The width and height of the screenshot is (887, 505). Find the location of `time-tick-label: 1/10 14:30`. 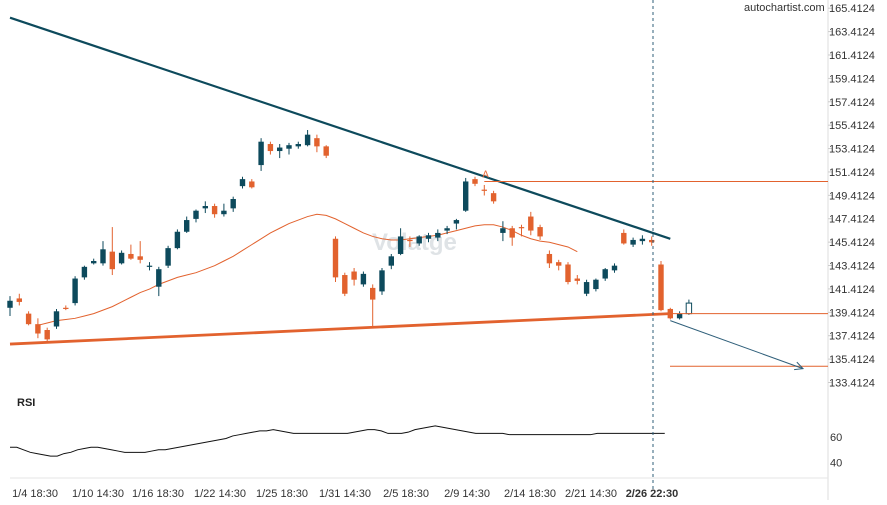

time-tick-label: 1/10 14:30 is located at coordinates (98, 494).